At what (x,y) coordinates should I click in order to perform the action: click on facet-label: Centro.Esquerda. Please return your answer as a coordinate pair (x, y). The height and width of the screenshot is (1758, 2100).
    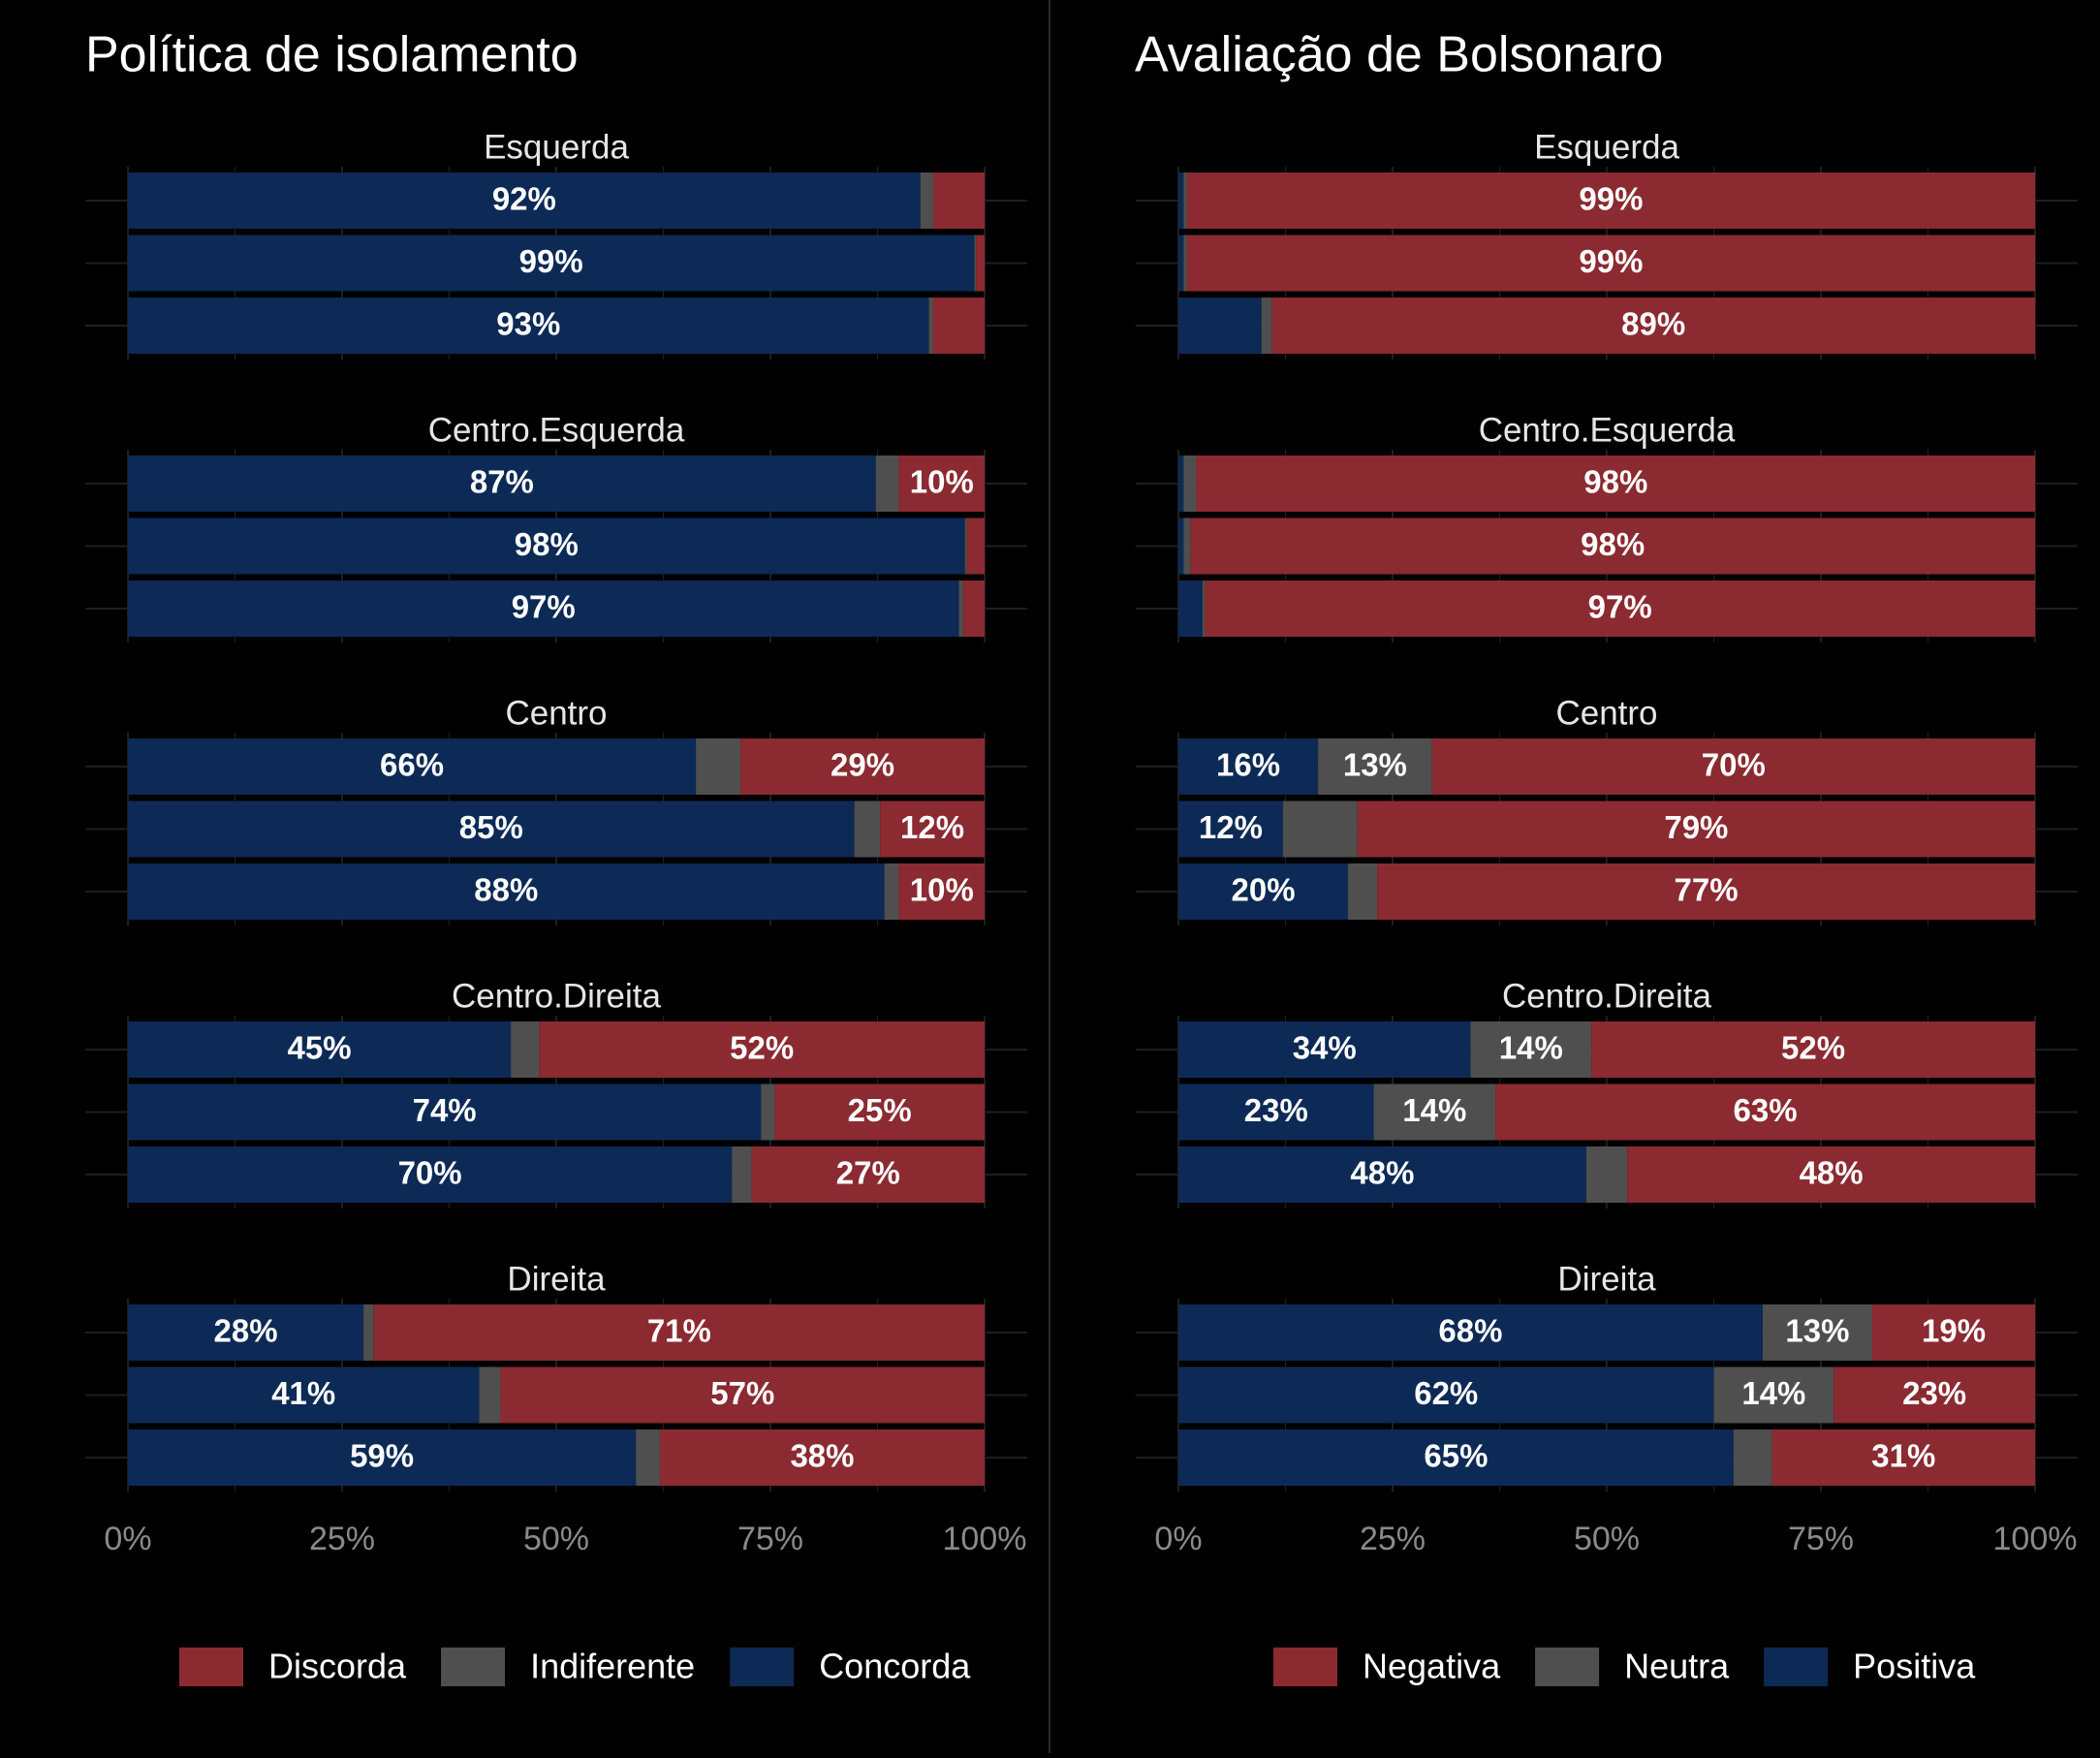
    Looking at the image, I should click on (1607, 430).